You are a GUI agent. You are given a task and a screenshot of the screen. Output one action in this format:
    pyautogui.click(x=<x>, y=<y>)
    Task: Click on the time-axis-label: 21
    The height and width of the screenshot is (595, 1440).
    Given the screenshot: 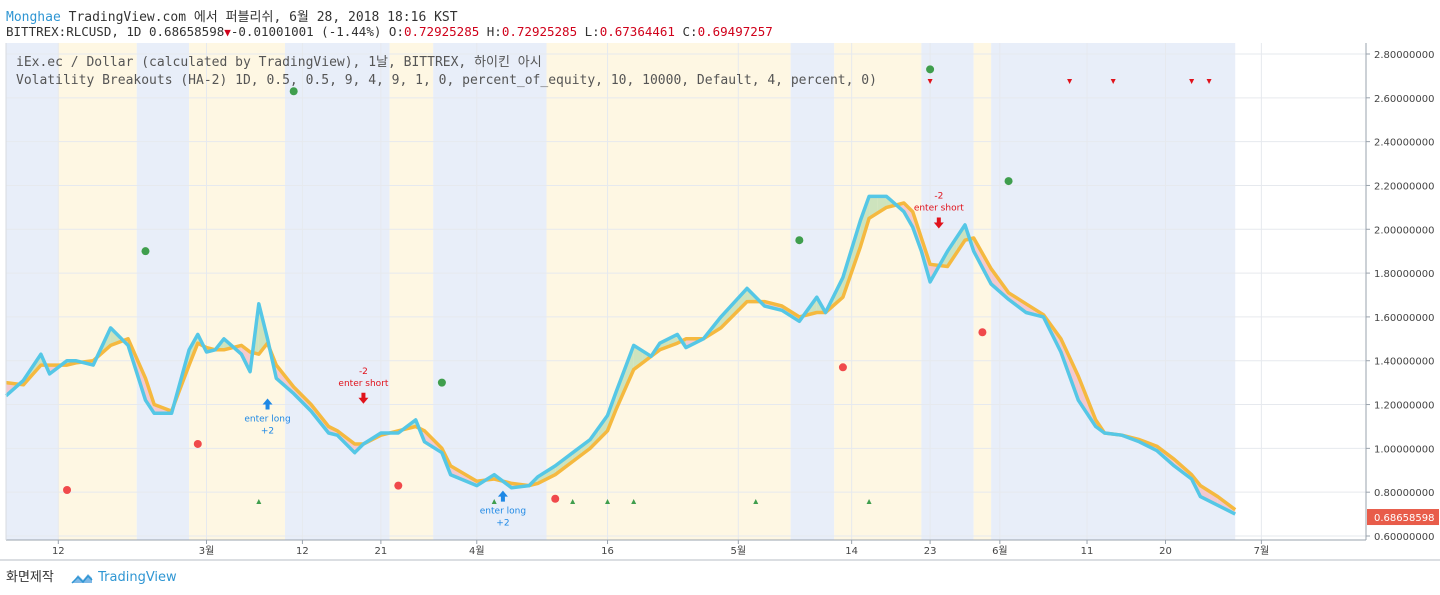 What is the action you would take?
    pyautogui.click(x=381, y=551)
    